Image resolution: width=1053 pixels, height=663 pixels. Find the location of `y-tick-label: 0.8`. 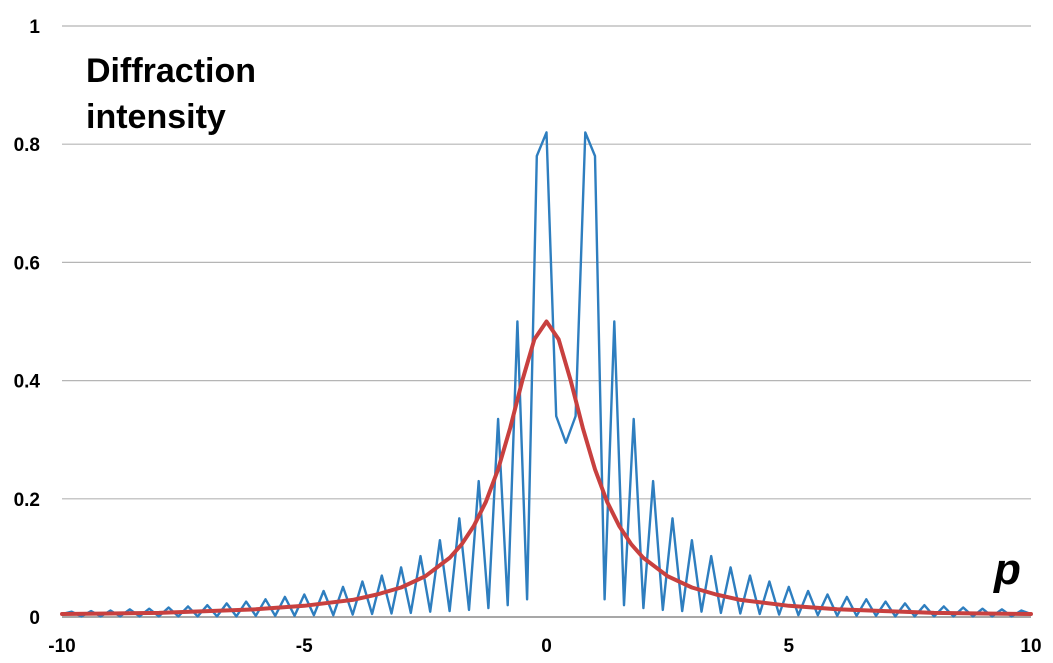

y-tick-label: 0.8 is located at coordinates (27, 145).